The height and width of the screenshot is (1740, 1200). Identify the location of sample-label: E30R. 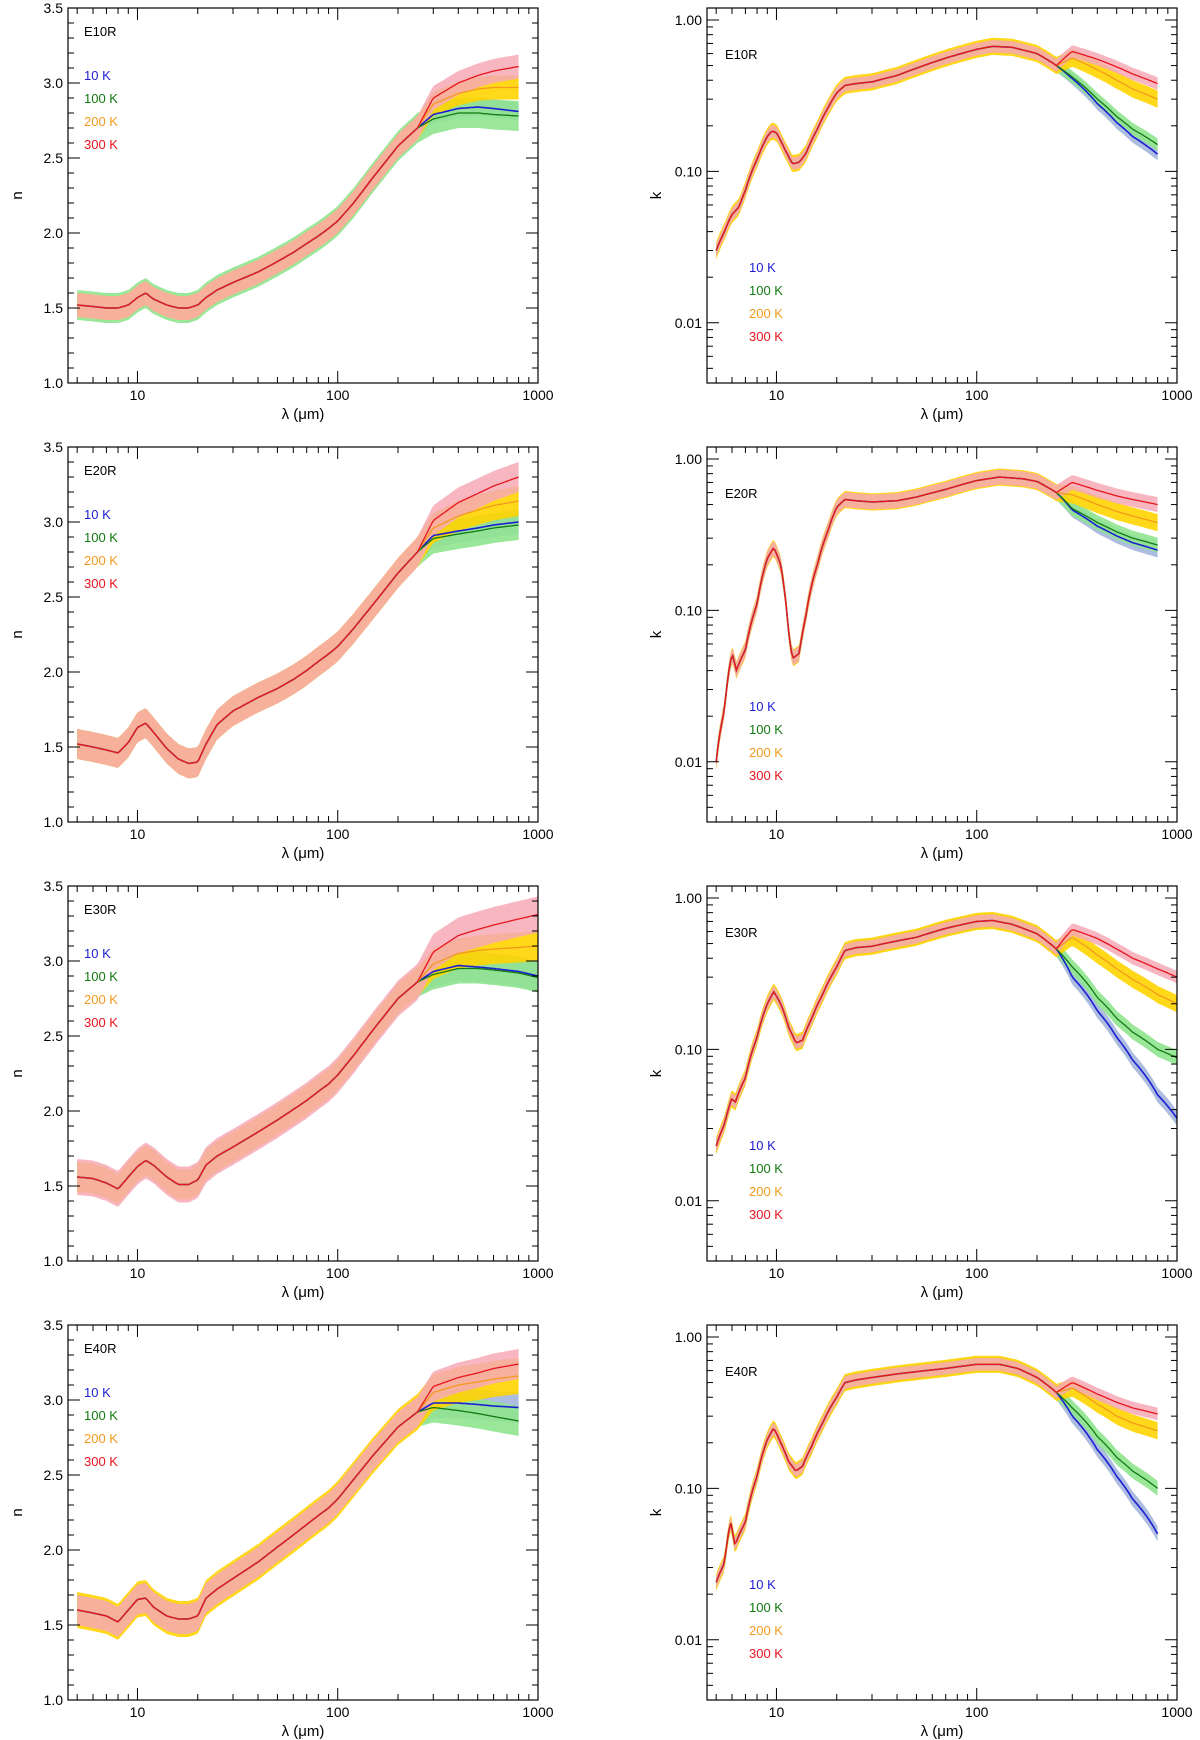
(100, 909).